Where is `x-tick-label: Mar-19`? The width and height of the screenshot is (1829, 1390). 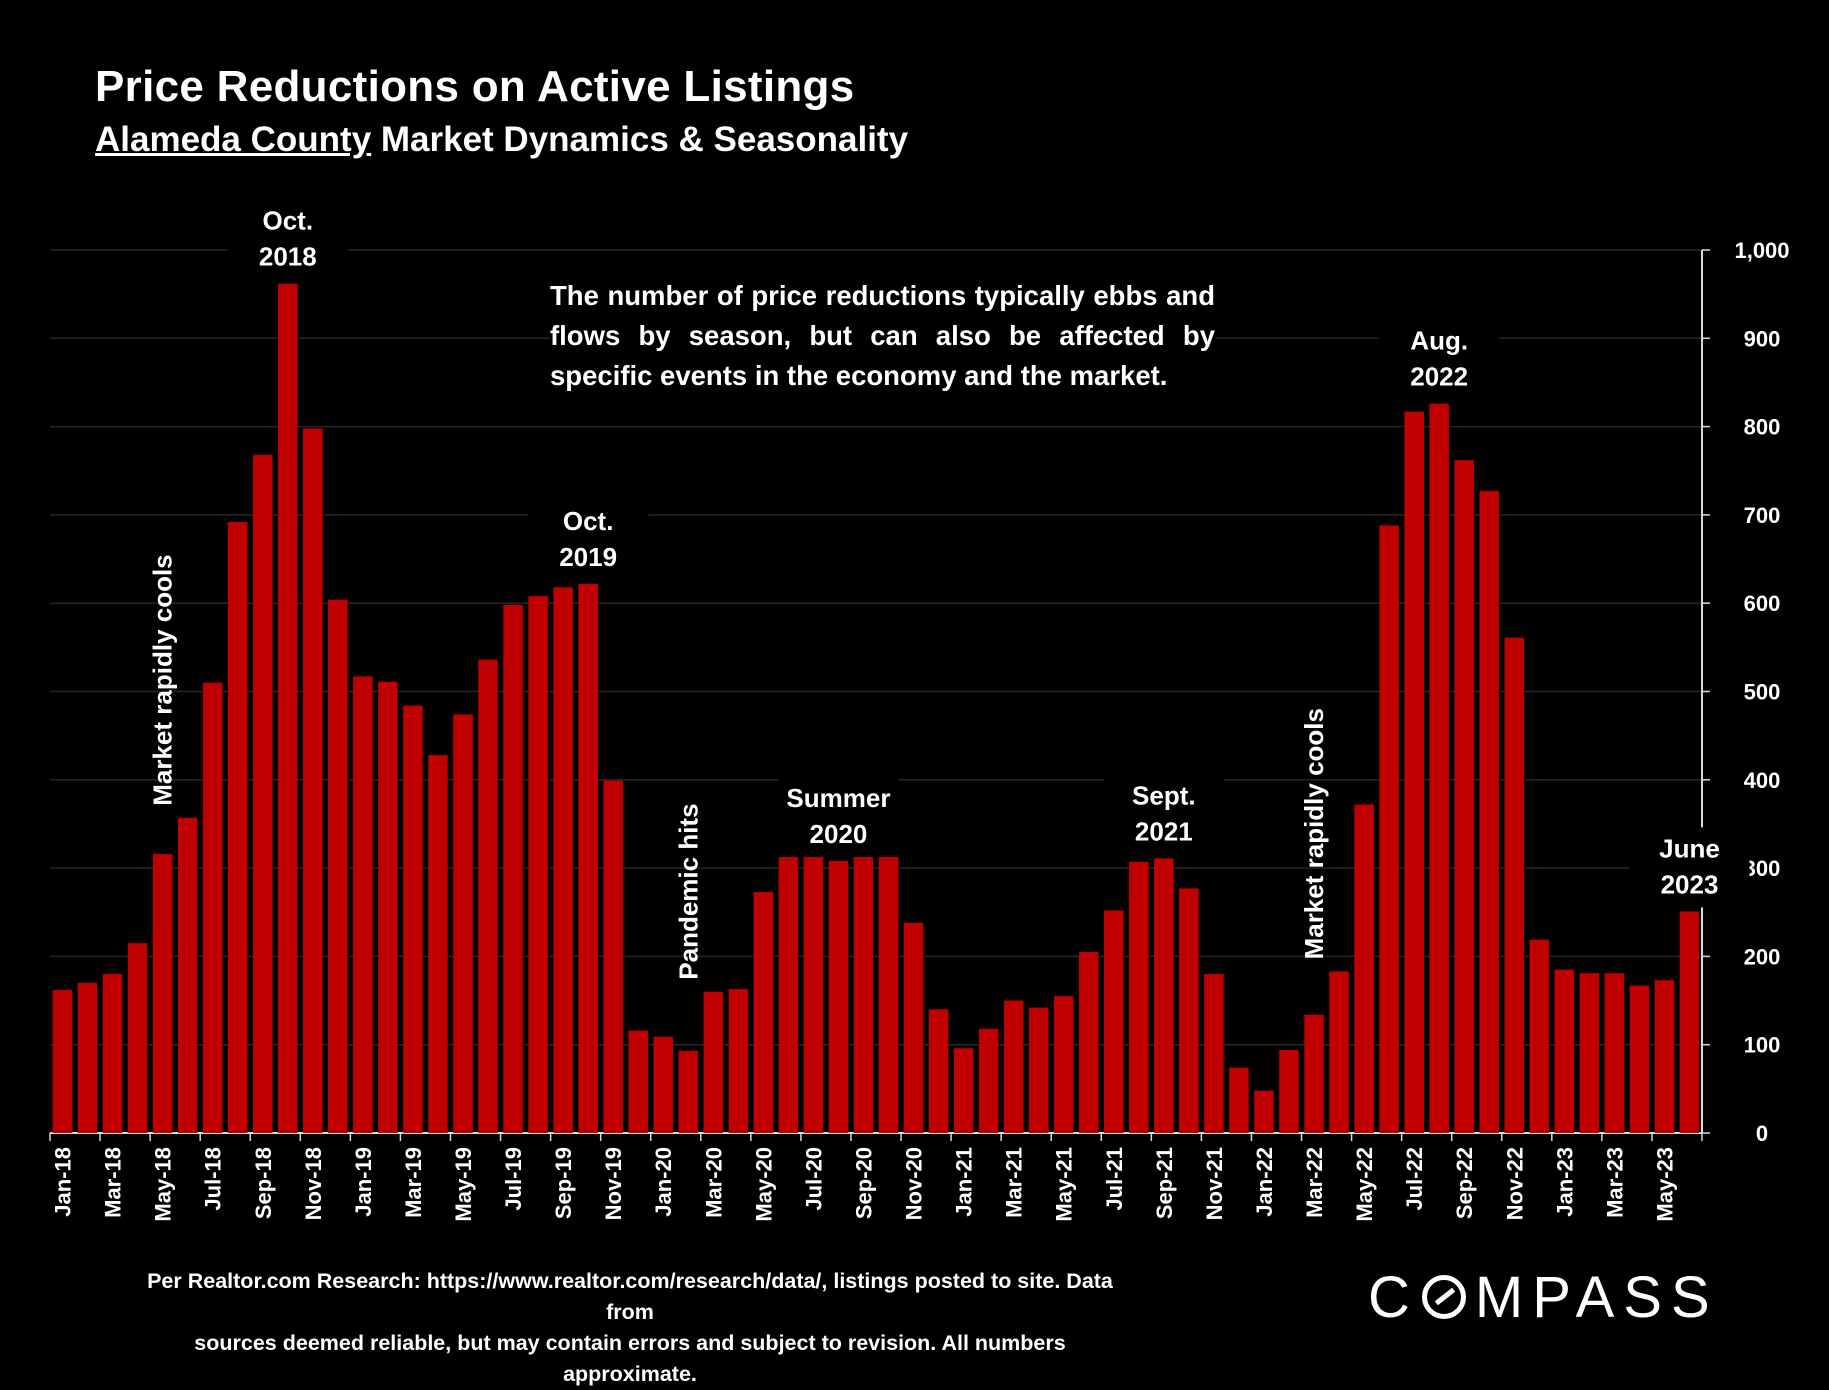 x-tick-label: Mar-19 is located at coordinates (413, 1182).